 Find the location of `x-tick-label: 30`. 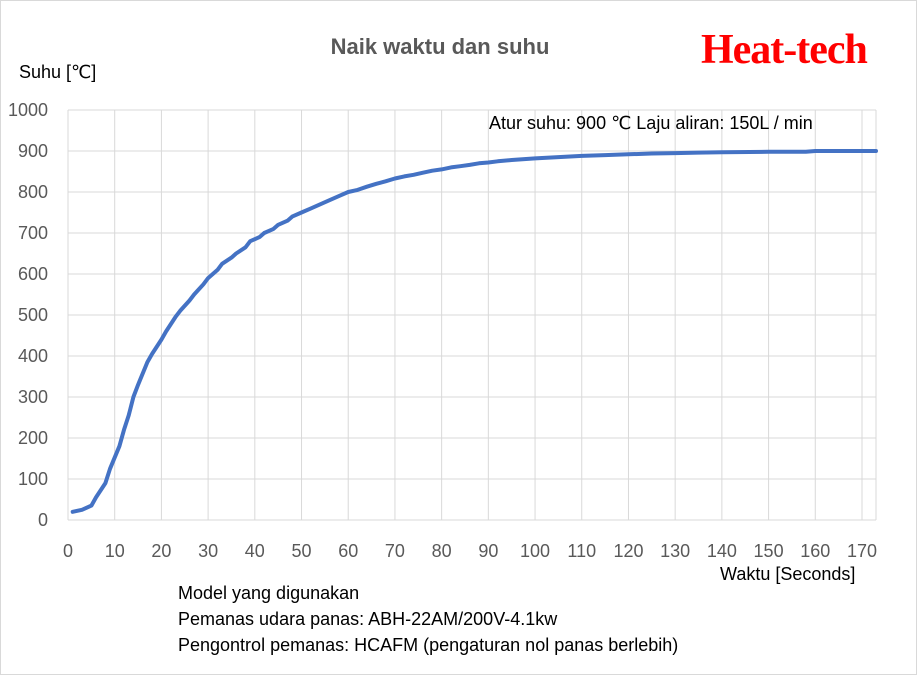

x-tick-label: 30 is located at coordinates (208, 551).